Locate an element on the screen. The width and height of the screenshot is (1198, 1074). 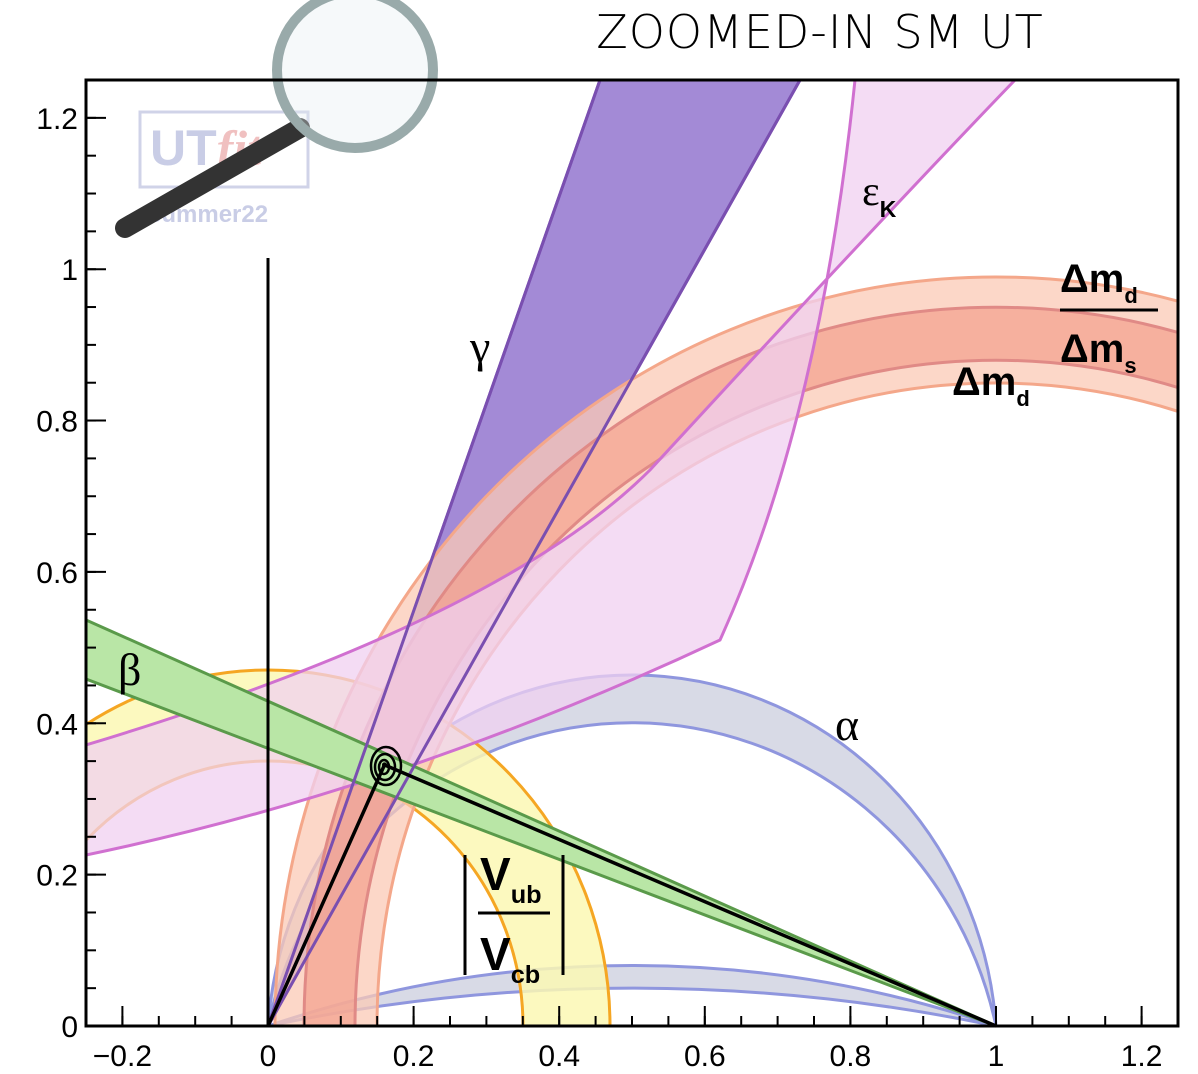
magnifier is located at coordinates (276, 119).